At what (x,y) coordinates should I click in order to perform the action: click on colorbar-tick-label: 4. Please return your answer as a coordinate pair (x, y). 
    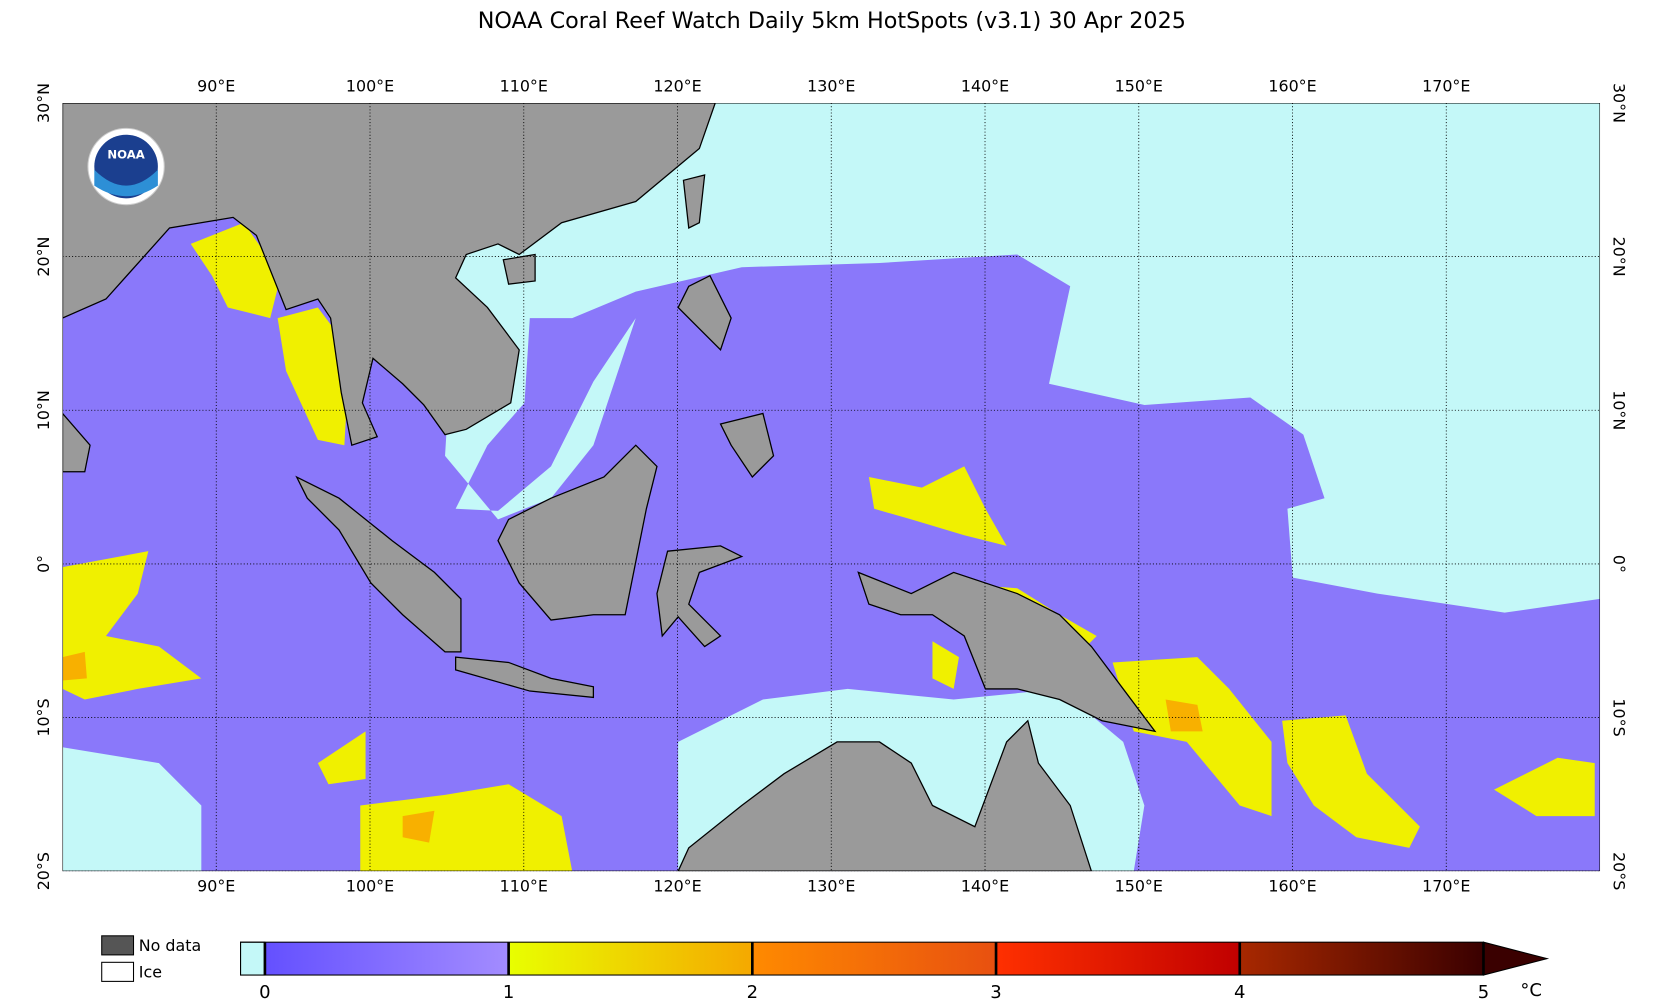
    Looking at the image, I should click on (1239, 992).